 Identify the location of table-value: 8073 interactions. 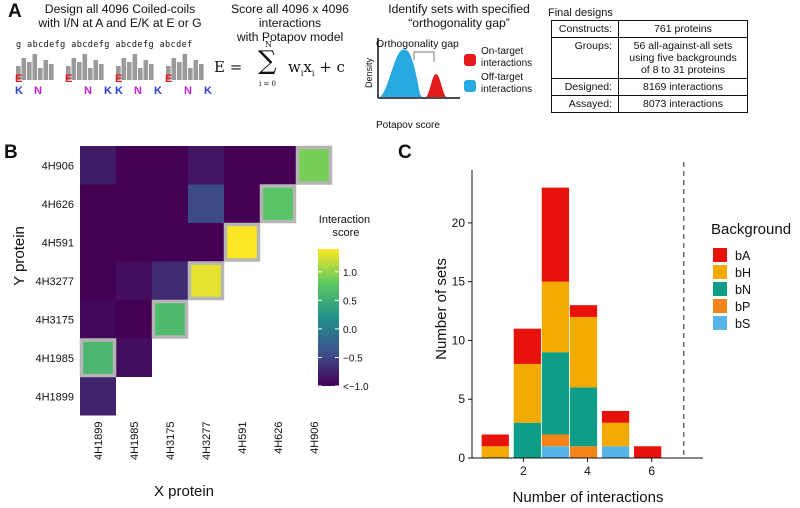
(683, 104).